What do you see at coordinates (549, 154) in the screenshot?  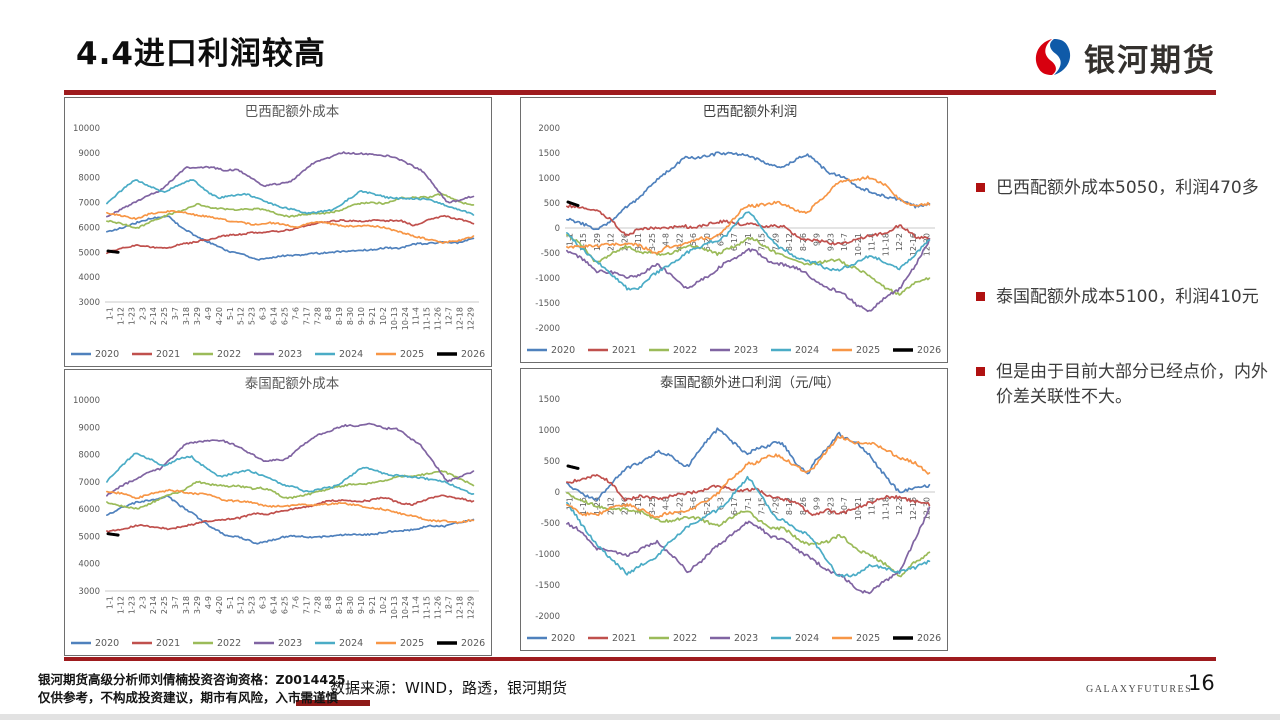 I see `y-tick-label: 1500` at bounding box center [549, 154].